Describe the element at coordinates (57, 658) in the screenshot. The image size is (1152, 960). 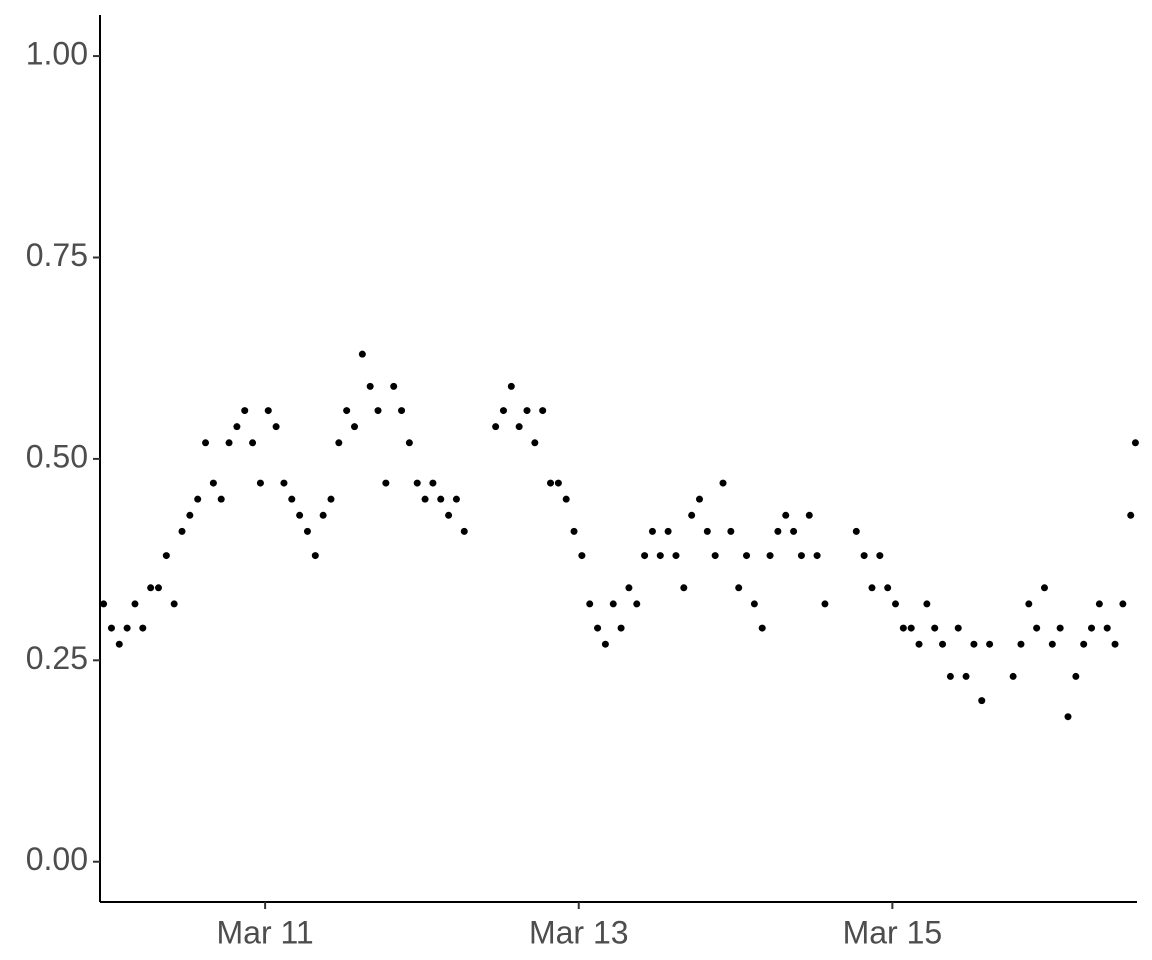
I see `y-tick-label: 0.25` at that location.